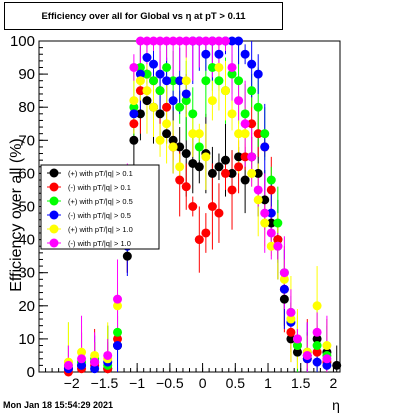 This screenshot has height=414, width=400. What do you see at coordinates (31, 372) in the screenshot?
I see `y-tick-label: 0` at bounding box center [31, 372].